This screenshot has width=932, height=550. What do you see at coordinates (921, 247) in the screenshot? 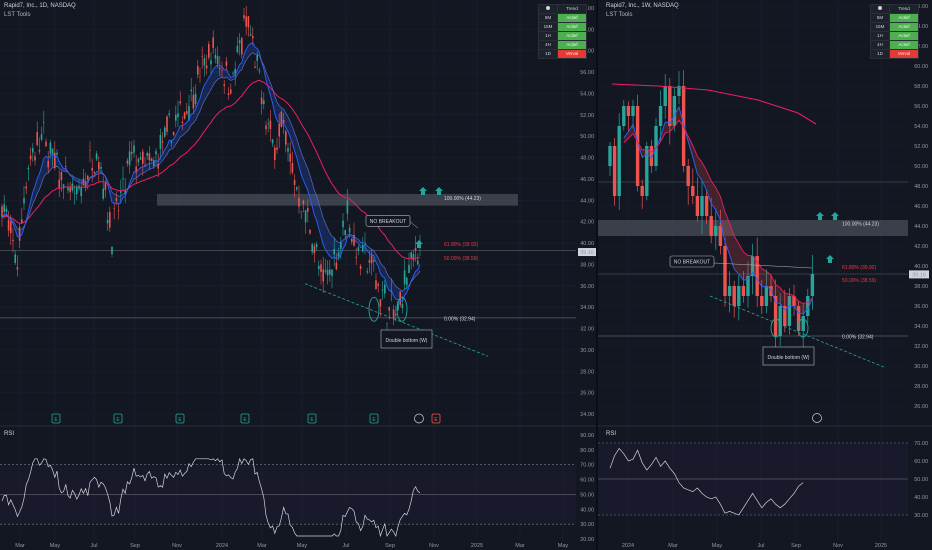
I see `price-tick-label: 42.00` at bounding box center [921, 247].